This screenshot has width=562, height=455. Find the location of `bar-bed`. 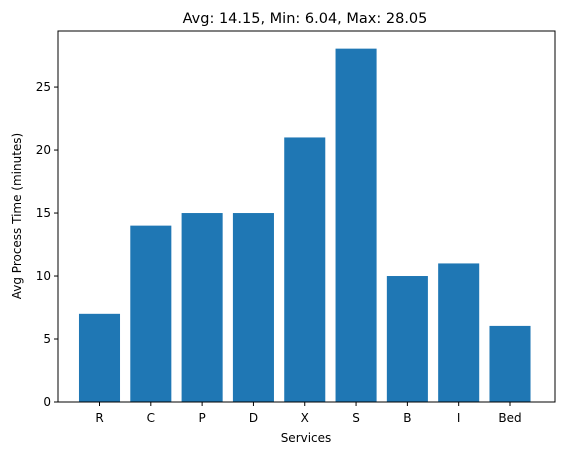

bar-bed is located at coordinates (509, 364).